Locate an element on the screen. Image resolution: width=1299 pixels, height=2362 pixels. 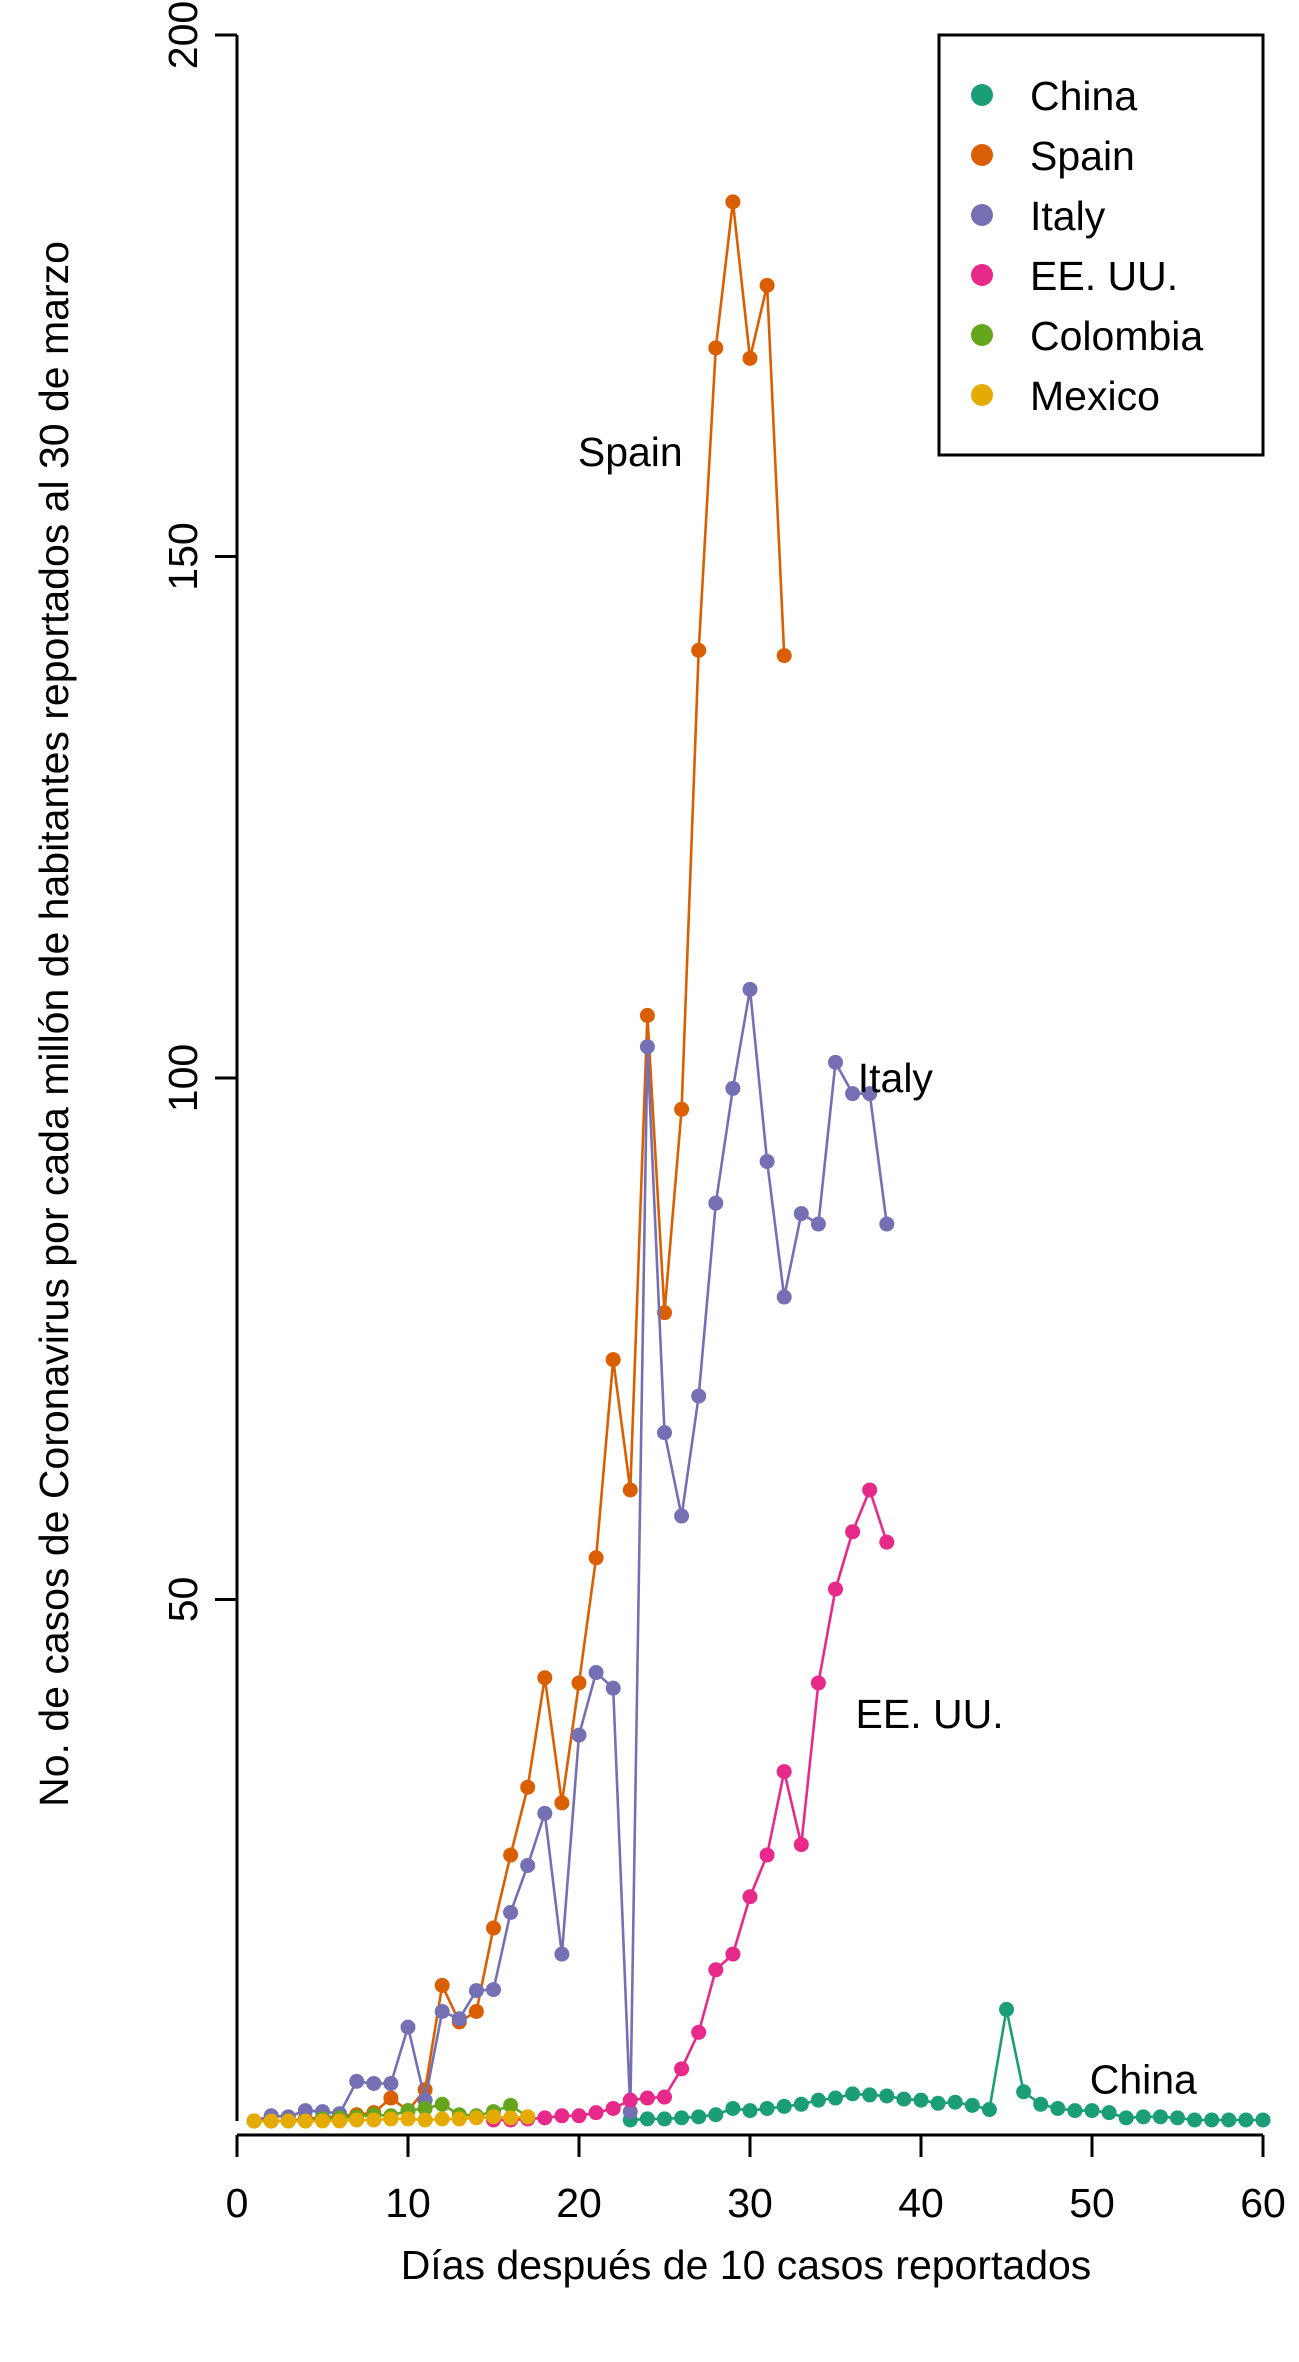
legend-label: Colombia is located at coordinates (1116, 336).